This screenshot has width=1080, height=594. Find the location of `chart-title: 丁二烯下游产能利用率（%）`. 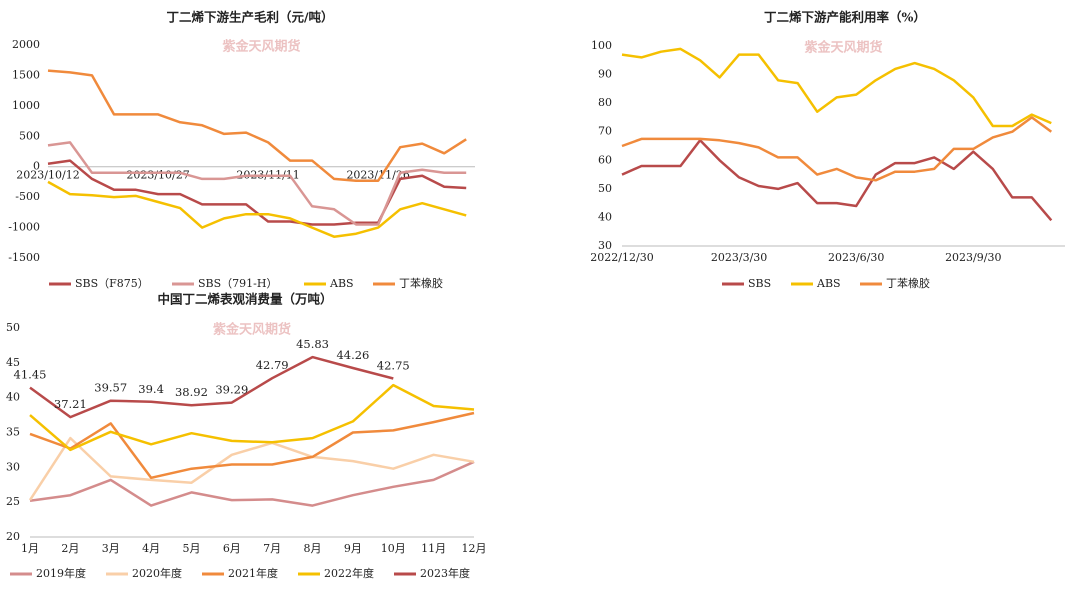

chart-title: 丁二烯下游产能利用率（%） is located at coordinates (845, 17).